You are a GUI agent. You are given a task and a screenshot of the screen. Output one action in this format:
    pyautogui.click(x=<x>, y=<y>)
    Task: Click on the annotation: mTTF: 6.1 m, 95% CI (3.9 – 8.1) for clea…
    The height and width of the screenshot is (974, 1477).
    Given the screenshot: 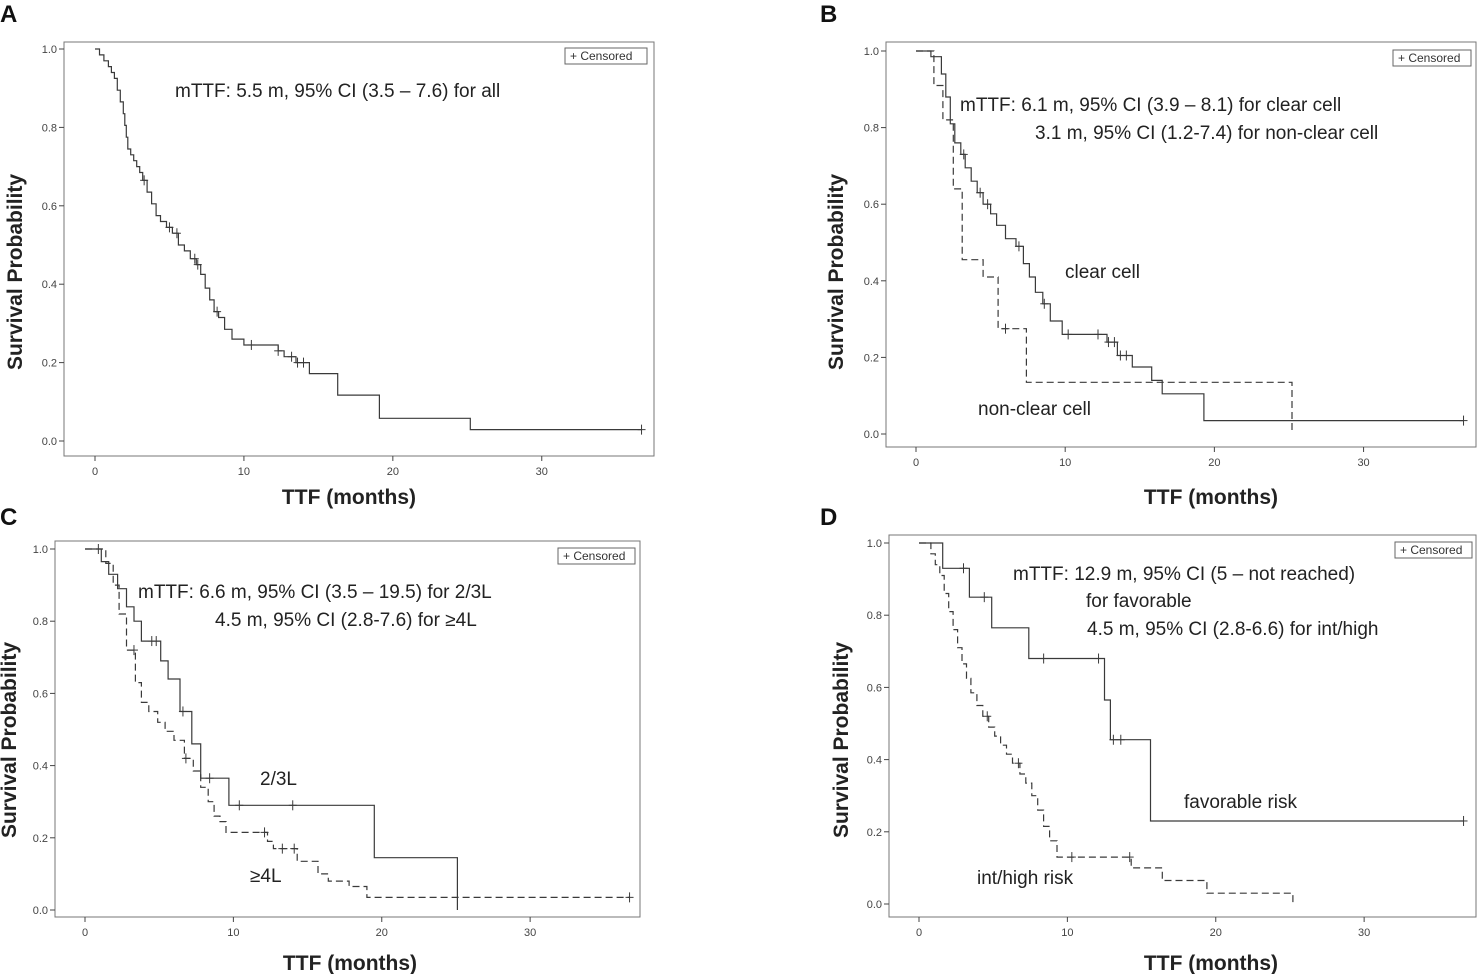 What is the action you would take?
    pyautogui.click(x=1150, y=105)
    